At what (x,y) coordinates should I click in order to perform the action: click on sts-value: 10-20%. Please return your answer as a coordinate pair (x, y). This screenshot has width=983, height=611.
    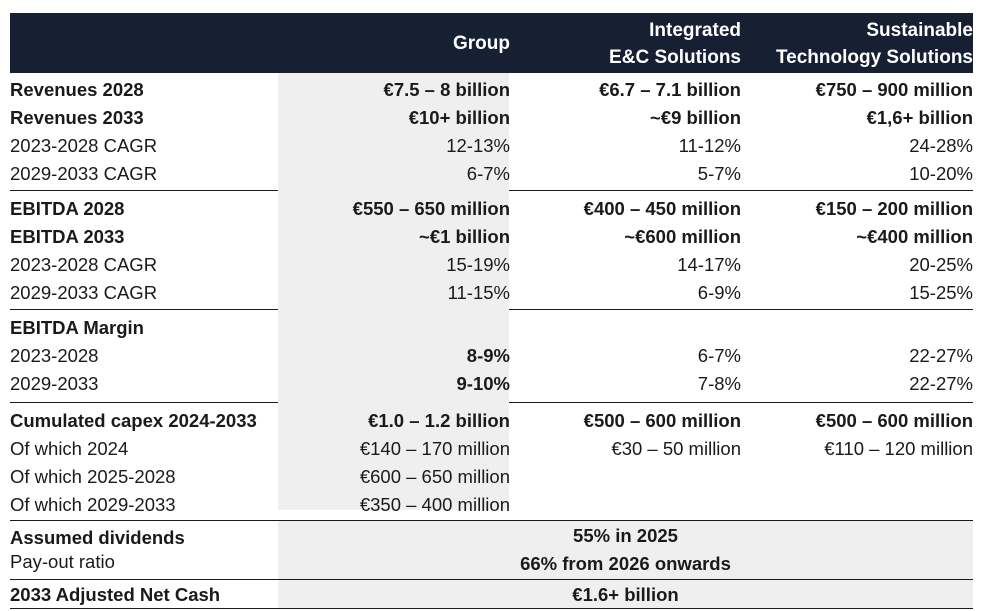
    Looking at the image, I should click on (941, 173).